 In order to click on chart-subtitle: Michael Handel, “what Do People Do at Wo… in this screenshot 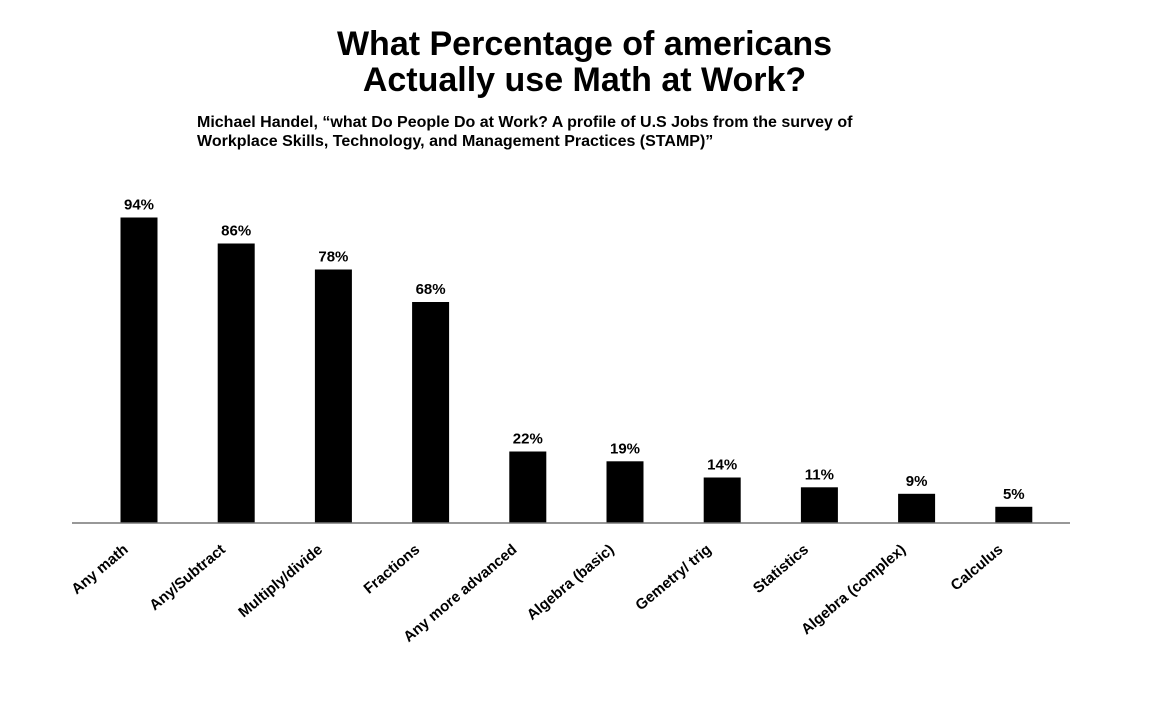, I will do `click(637, 132)`.